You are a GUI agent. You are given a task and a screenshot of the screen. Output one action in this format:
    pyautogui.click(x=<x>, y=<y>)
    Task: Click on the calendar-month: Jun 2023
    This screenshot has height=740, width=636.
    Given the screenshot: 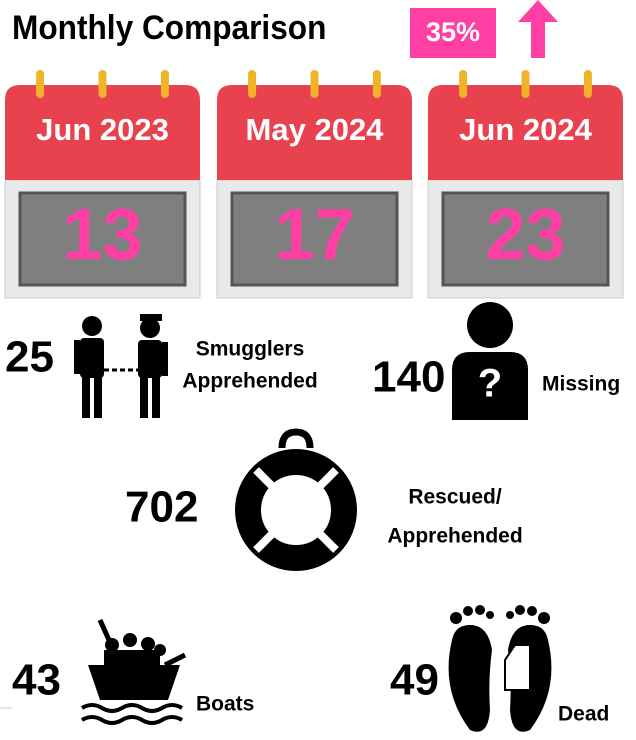 What is the action you would take?
    pyautogui.click(x=102, y=129)
    